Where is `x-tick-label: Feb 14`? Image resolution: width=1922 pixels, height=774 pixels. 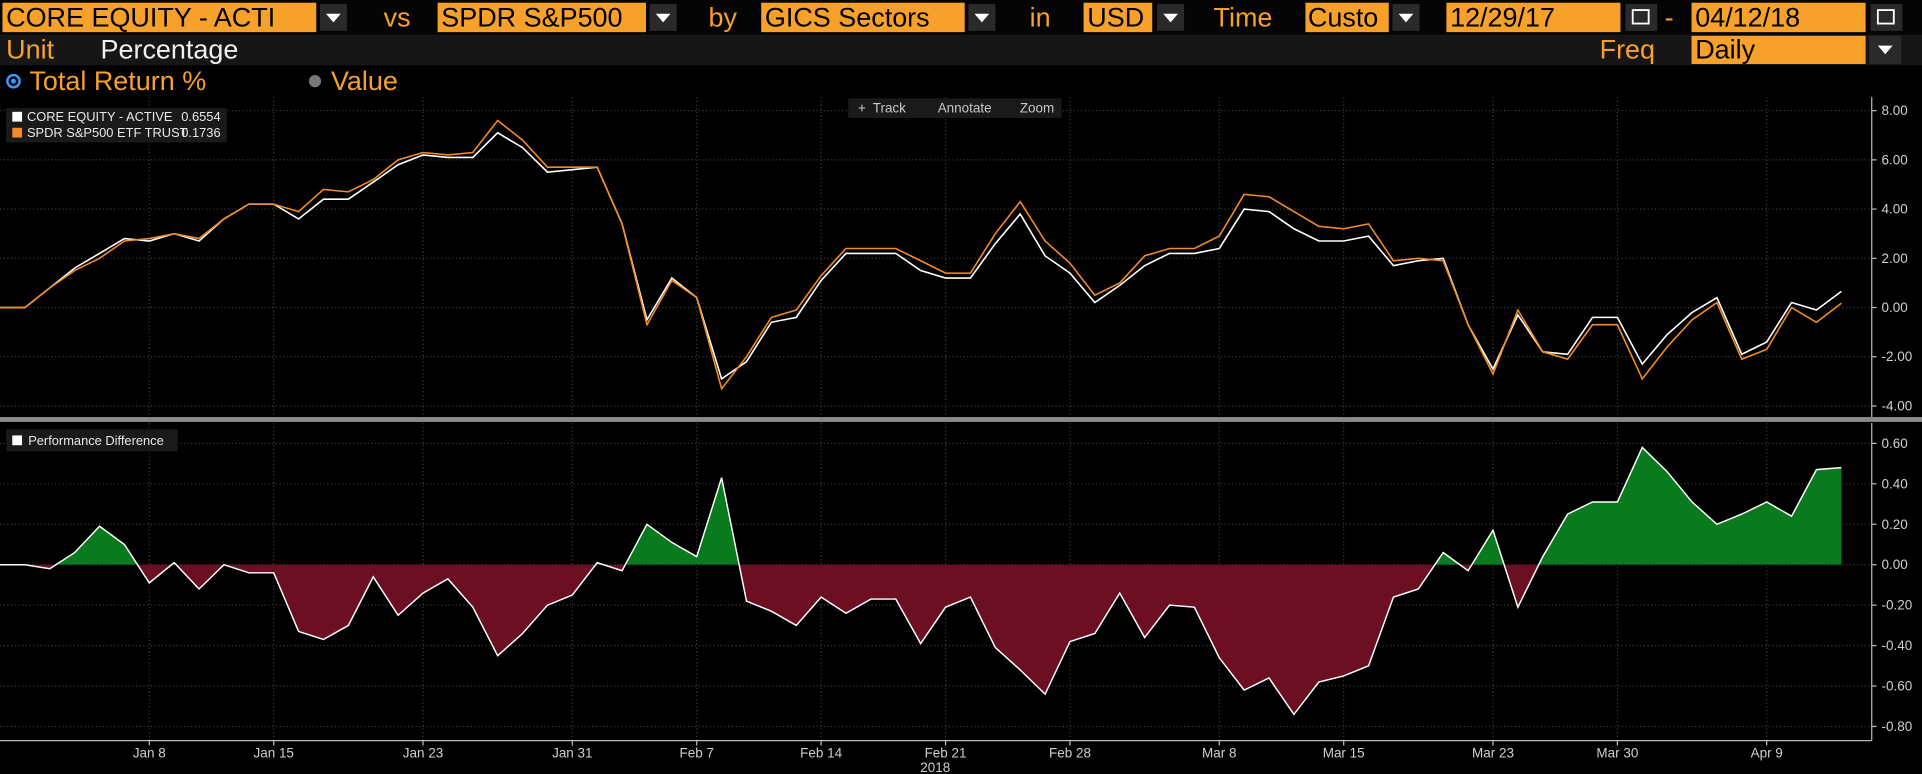
x-tick-label: Feb 14 is located at coordinates (821, 752).